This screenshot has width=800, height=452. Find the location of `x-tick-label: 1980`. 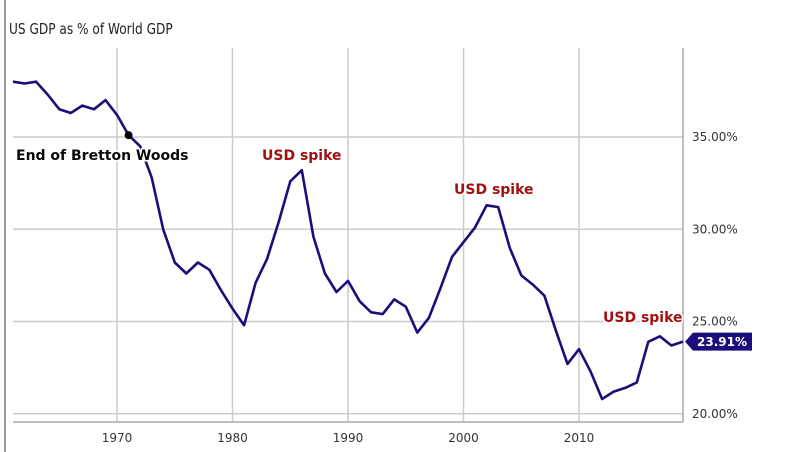

x-tick-label: 1980 is located at coordinates (232, 438).